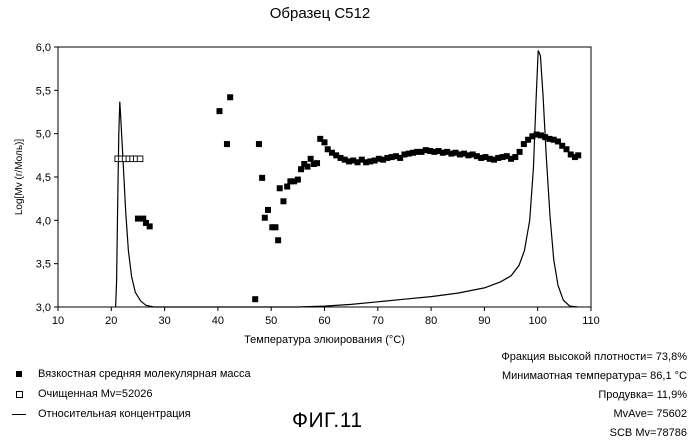 The image size is (699, 443). I want to click on stat-purge: Продувка= 11,9%, so click(594, 395).